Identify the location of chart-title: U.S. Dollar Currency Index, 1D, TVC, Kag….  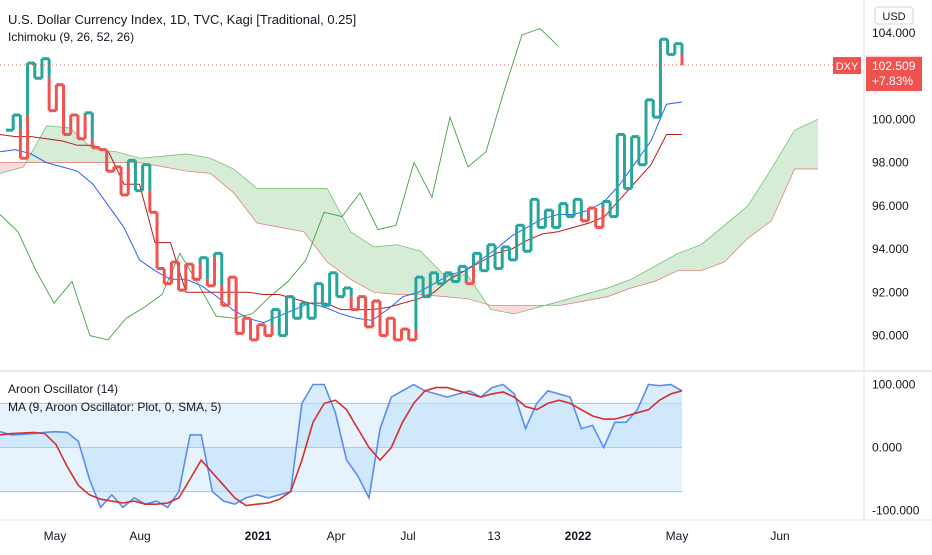
(182, 19).